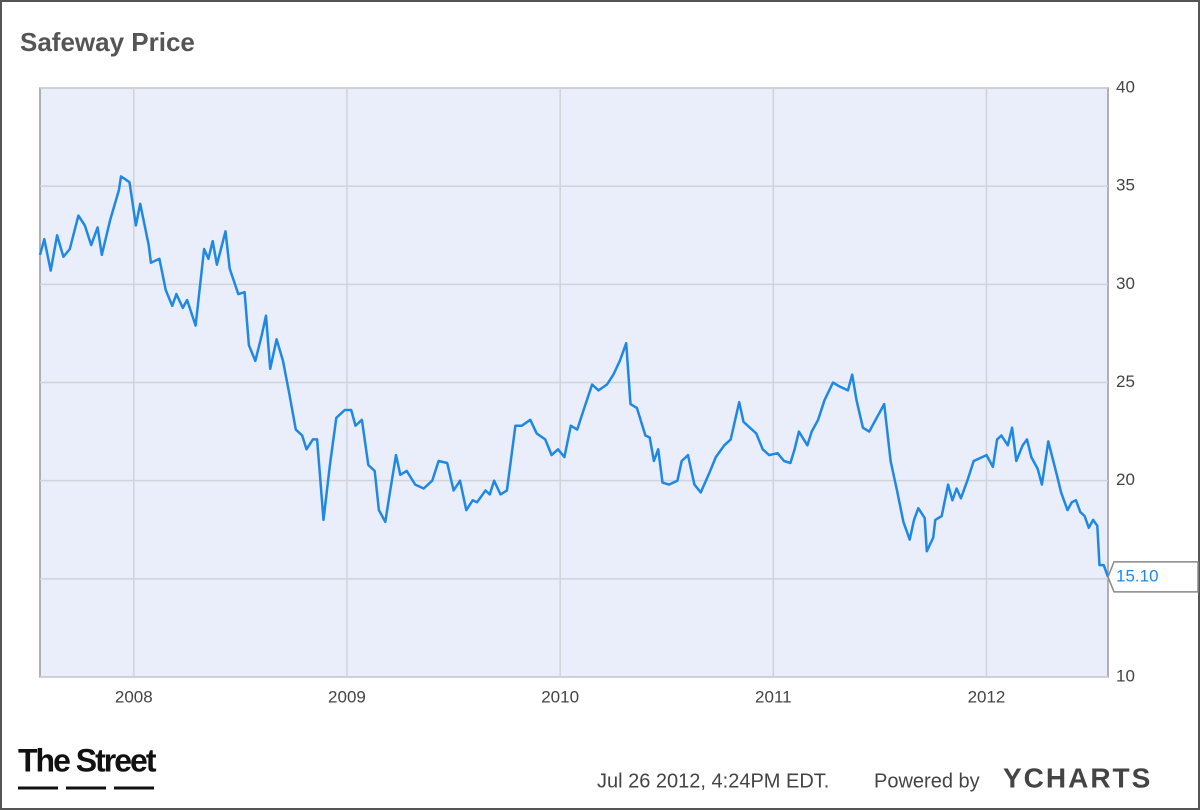 The image size is (1200, 810). Describe the element at coordinates (987, 696) in the screenshot. I see `x-tick-label: 2012` at that location.